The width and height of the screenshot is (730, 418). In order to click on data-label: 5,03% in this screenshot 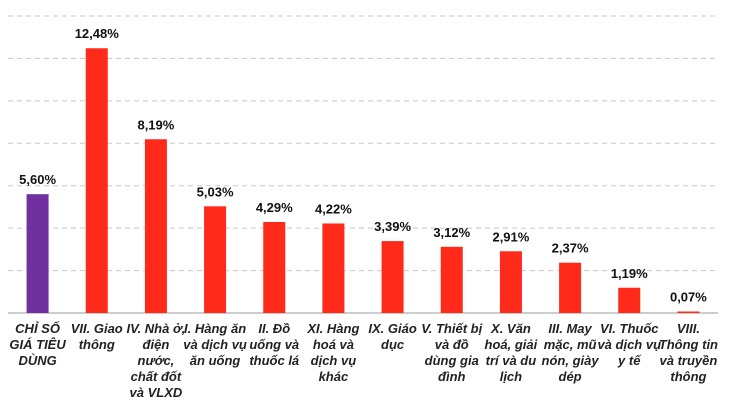, I will do `click(215, 191)`.